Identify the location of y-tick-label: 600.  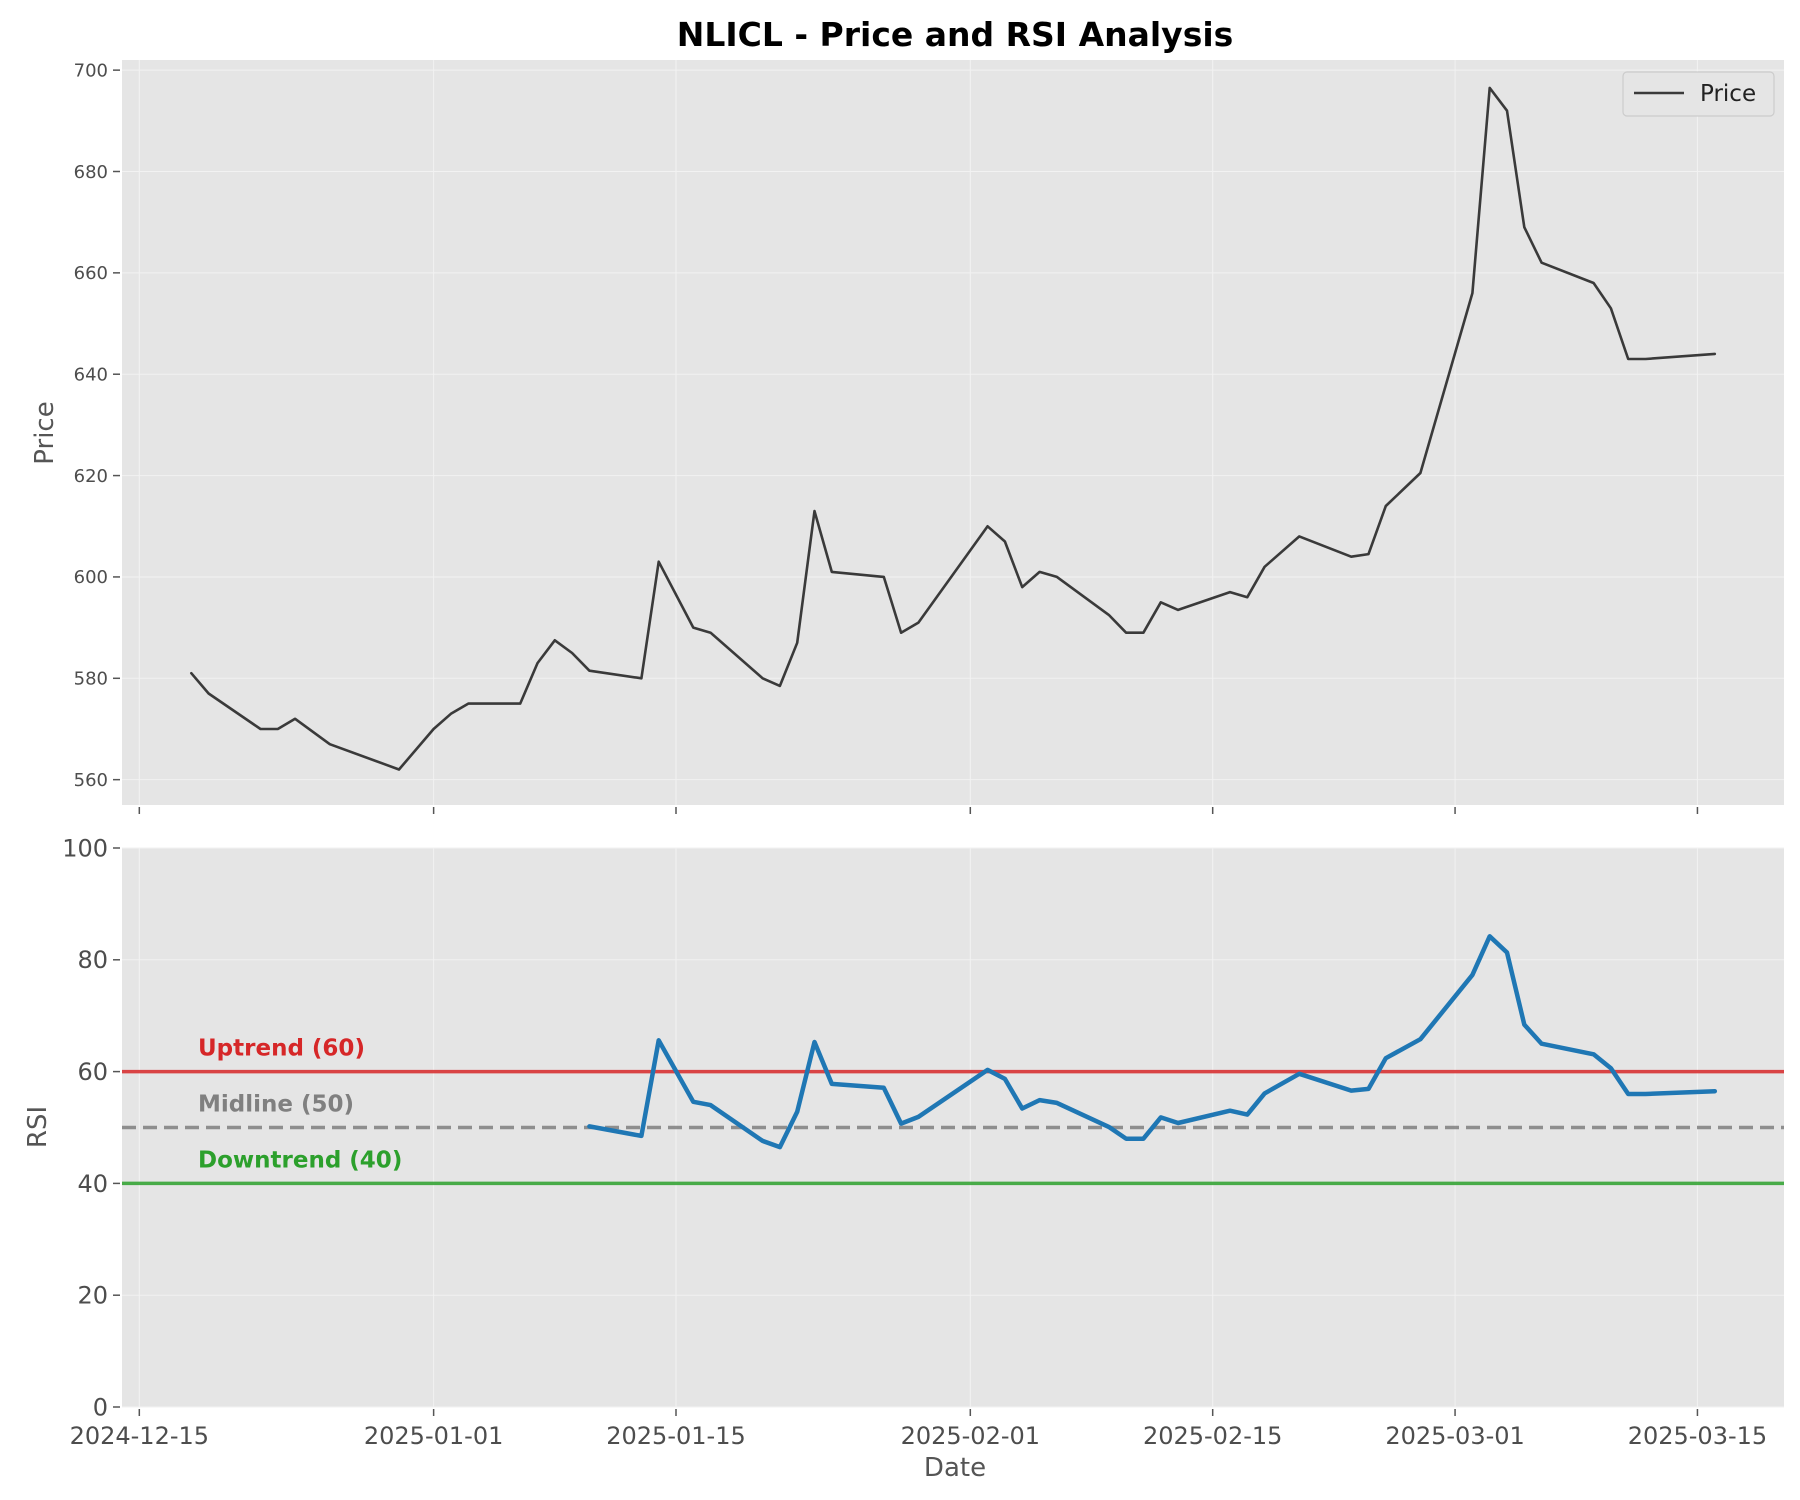
(91, 577).